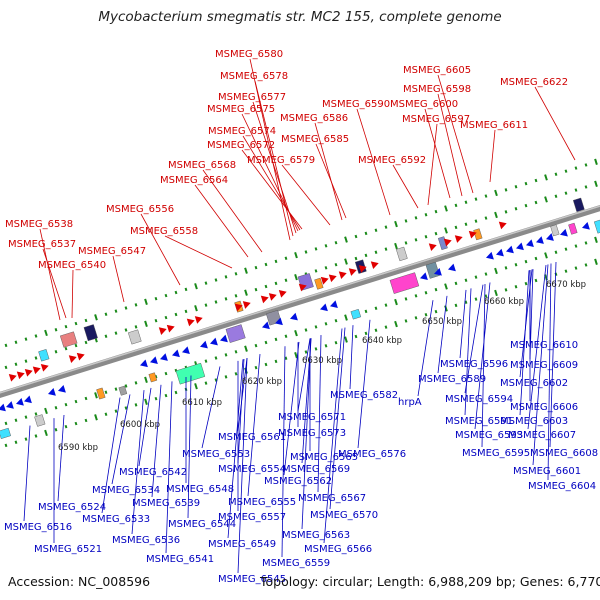 The height and width of the screenshot is (600, 600). What do you see at coordinates (146, 540) in the screenshot?
I see `reverse-gene-label: MSMEG_6536` at bounding box center [146, 540].